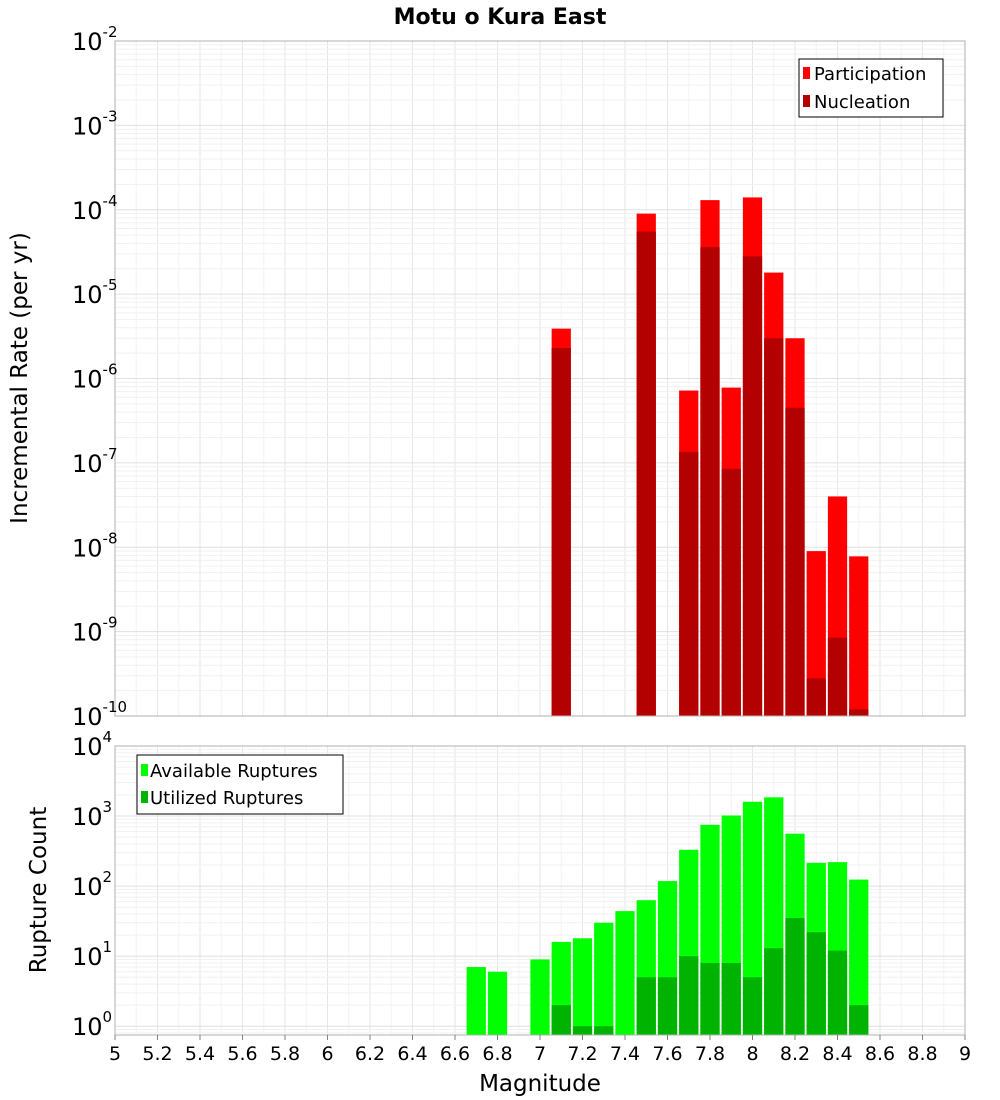 The width and height of the screenshot is (1000, 1100). I want to click on chart-title: Motu o Kura East, so click(500, 17).